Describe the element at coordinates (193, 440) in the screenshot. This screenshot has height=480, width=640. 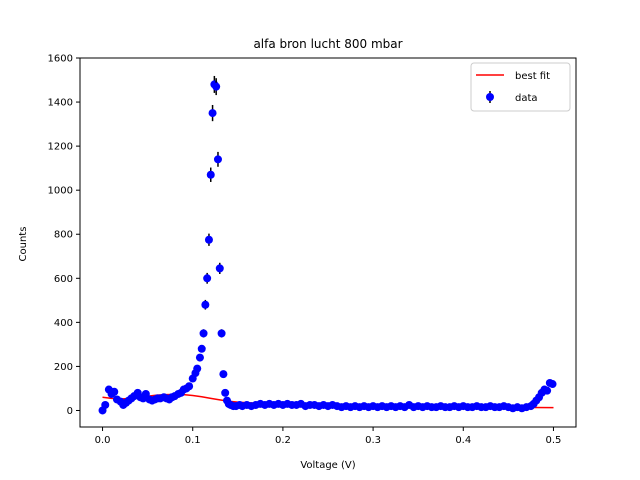
I see `x-tick-label: 0.1` at that location.